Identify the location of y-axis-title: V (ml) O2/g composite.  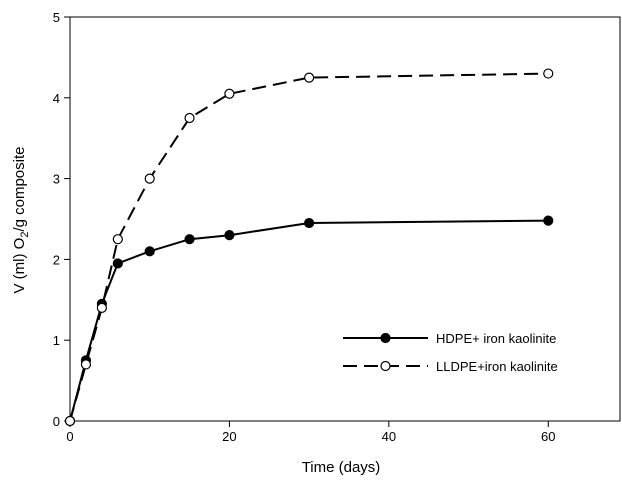
(21, 220).